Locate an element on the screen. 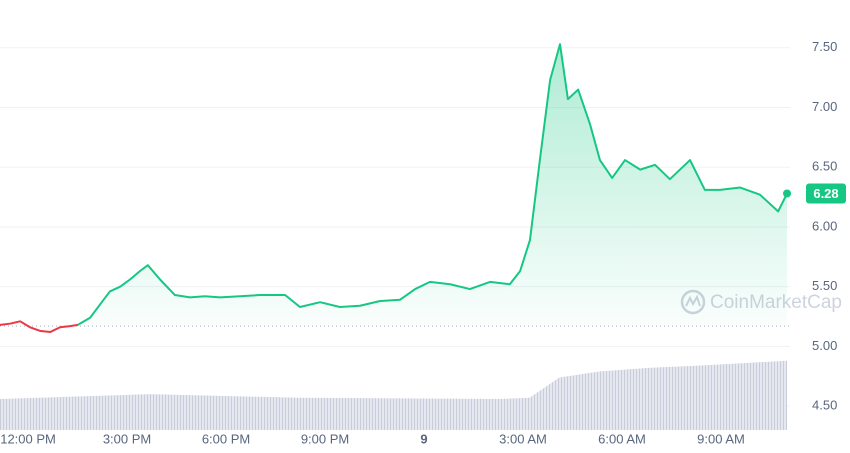 The image size is (850, 453). y-tick-label: 5.50 is located at coordinates (824, 285).